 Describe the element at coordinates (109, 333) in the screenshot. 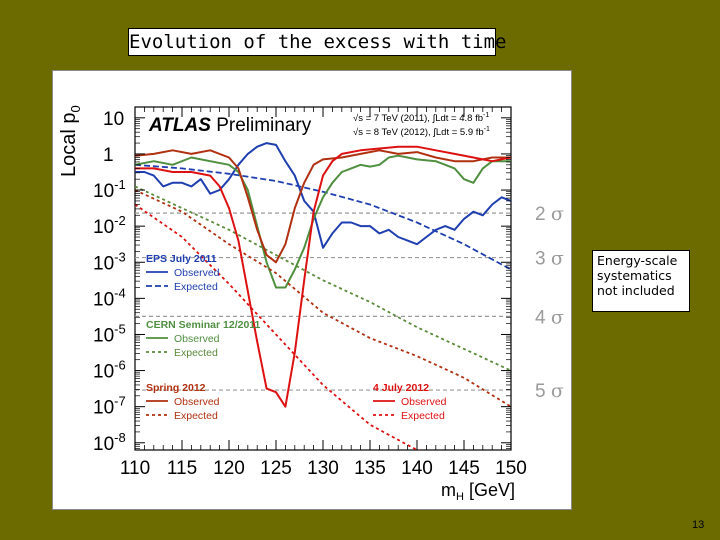

I see `y-tick-label: 10⁻⁵` at that location.